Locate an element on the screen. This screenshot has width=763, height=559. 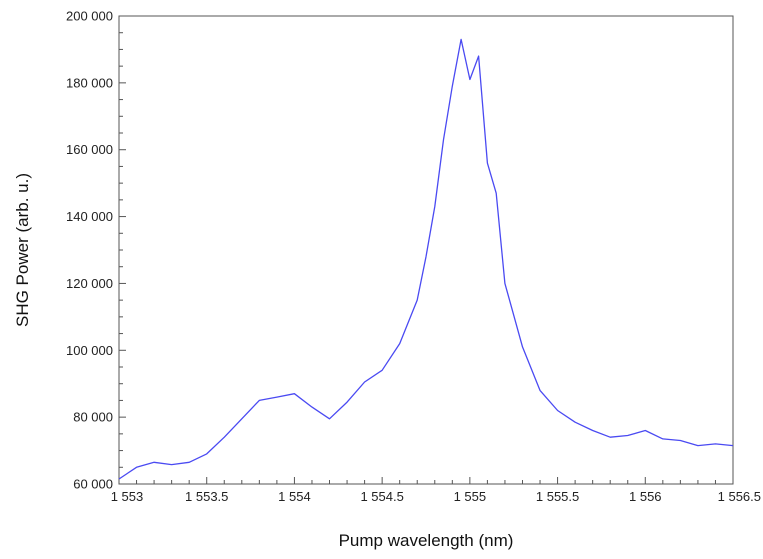
y-tick-label: 180 000 is located at coordinates (89, 82).